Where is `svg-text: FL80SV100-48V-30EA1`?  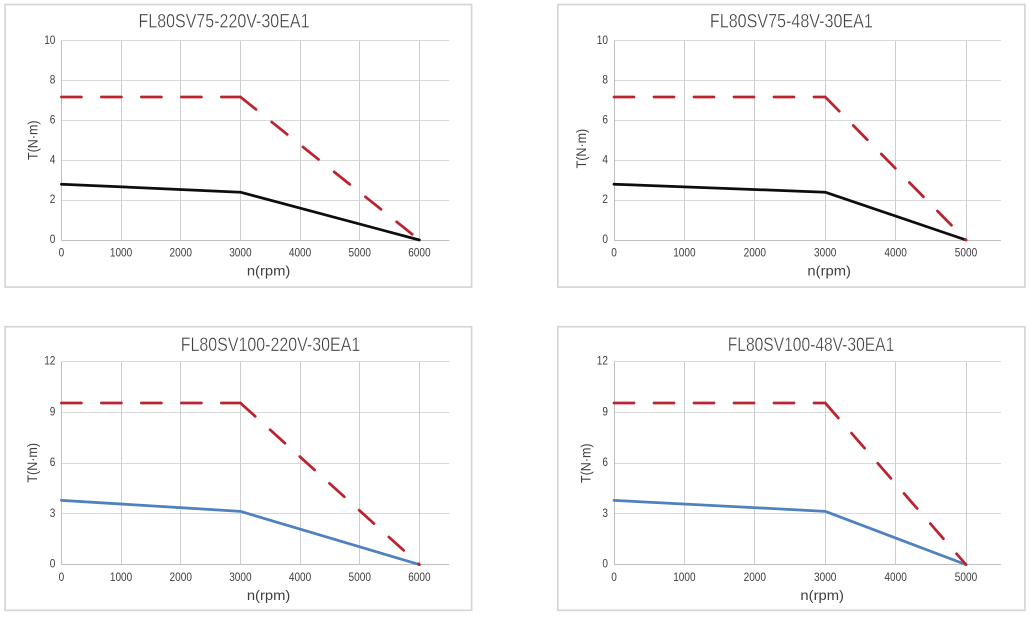
svg-text: FL80SV100-48V-30EA1 is located at coordinates (811, 345).